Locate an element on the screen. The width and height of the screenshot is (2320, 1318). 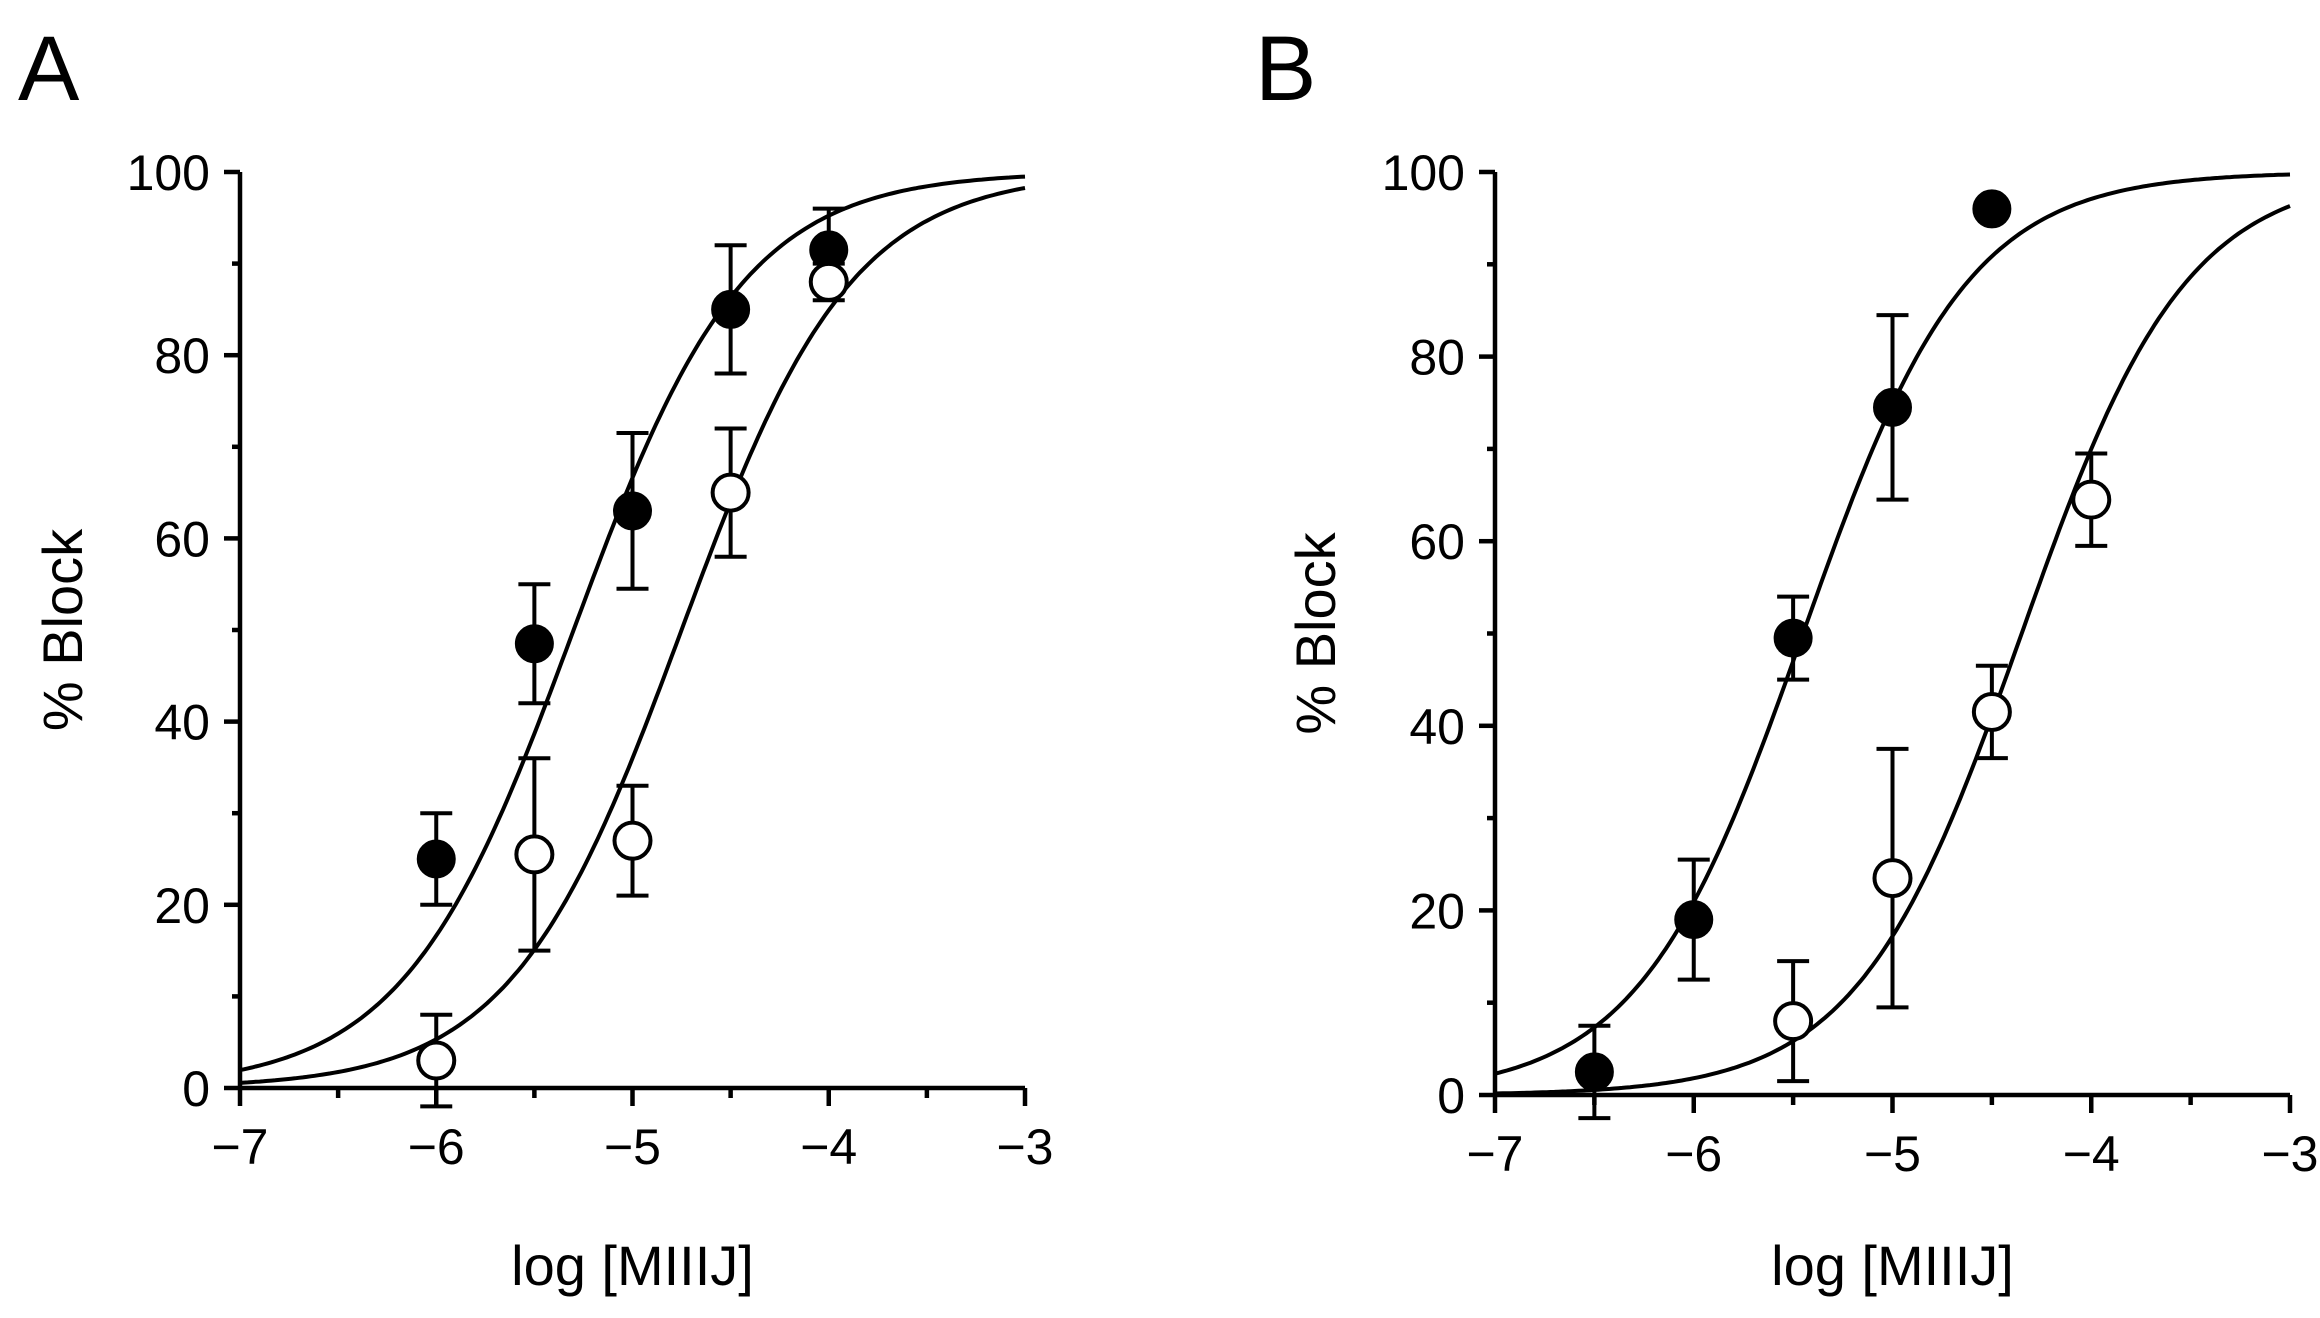
panel-label-b: B is located at coordinates (1285, 69).